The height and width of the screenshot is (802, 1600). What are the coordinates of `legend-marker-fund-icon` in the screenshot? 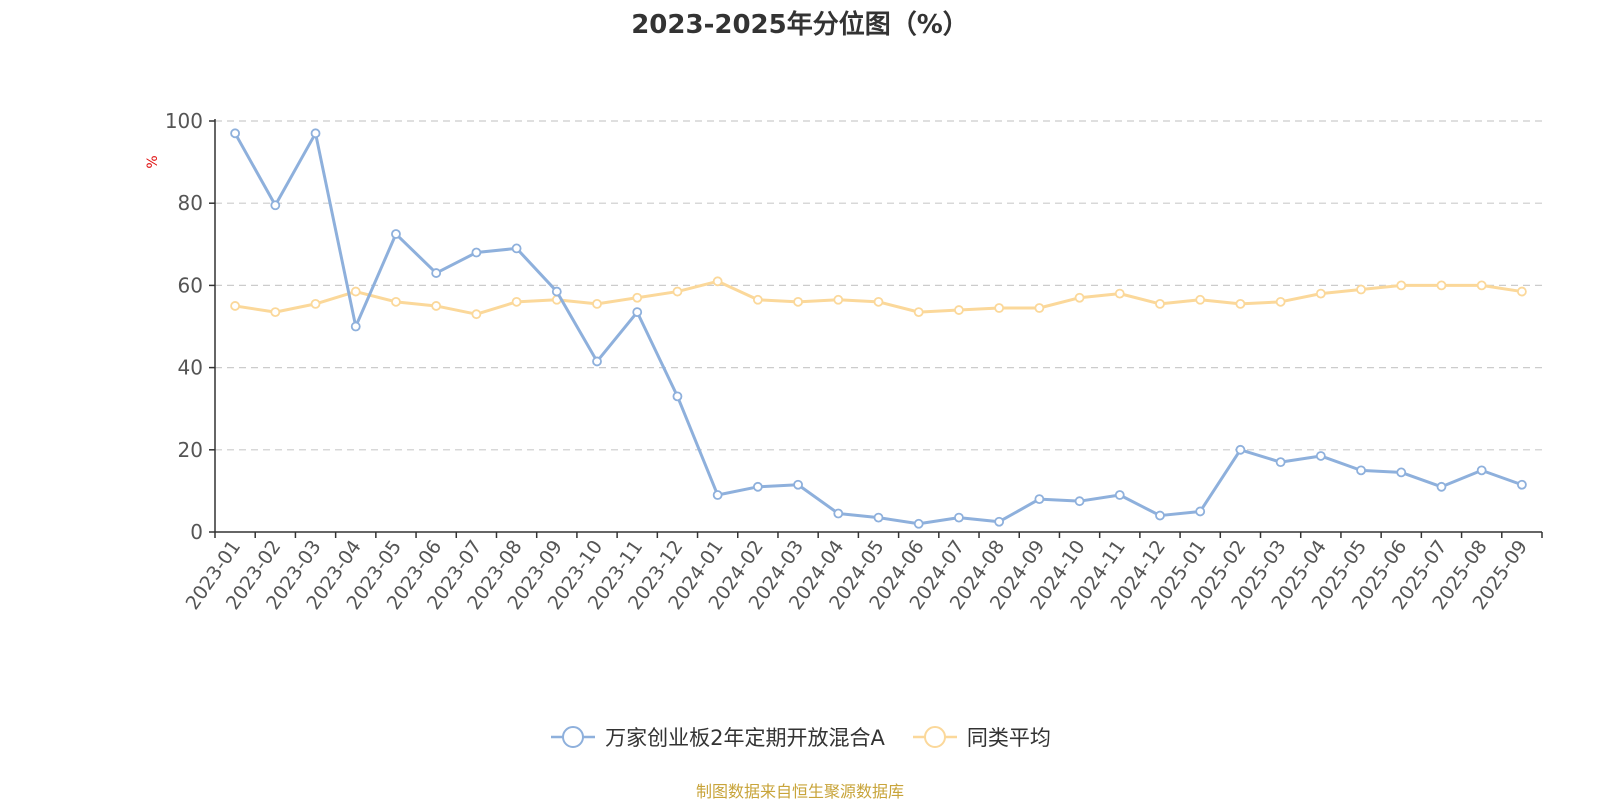 It's located at (573, 737).